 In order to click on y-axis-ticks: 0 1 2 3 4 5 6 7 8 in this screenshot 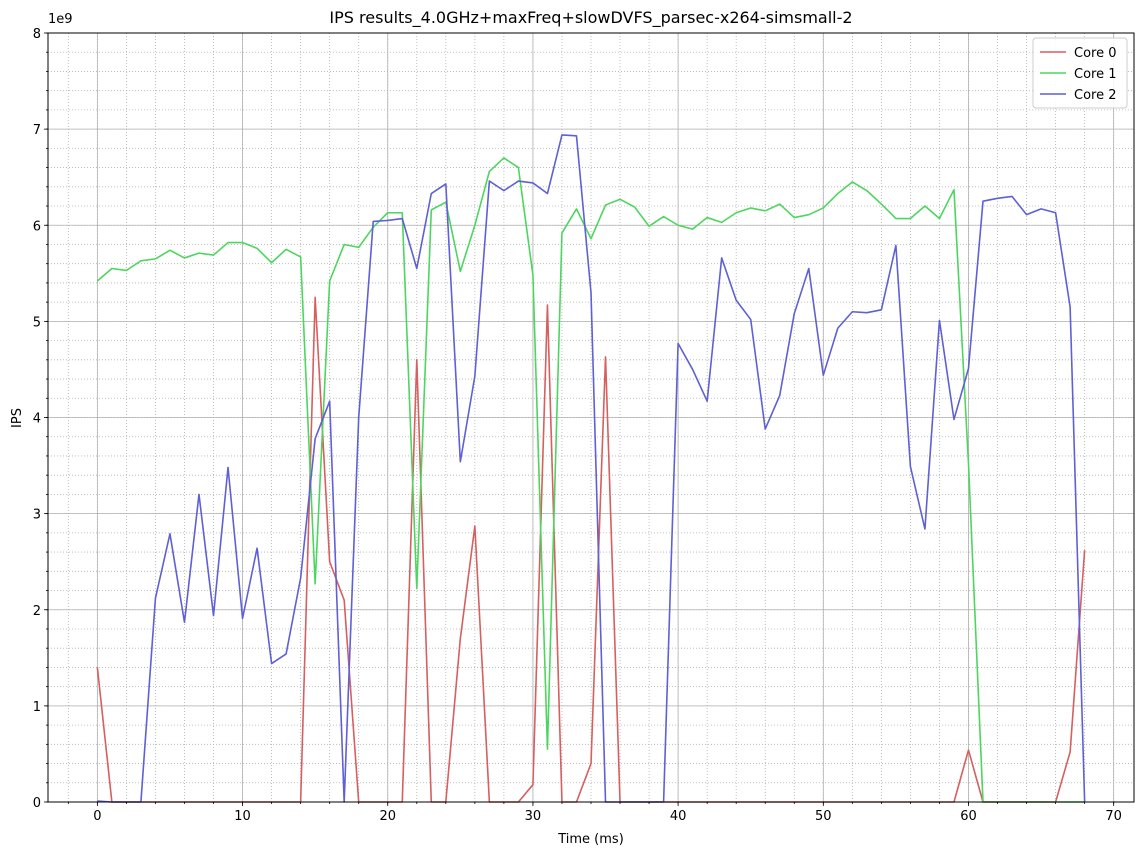, I will do `click(40, 419)`.